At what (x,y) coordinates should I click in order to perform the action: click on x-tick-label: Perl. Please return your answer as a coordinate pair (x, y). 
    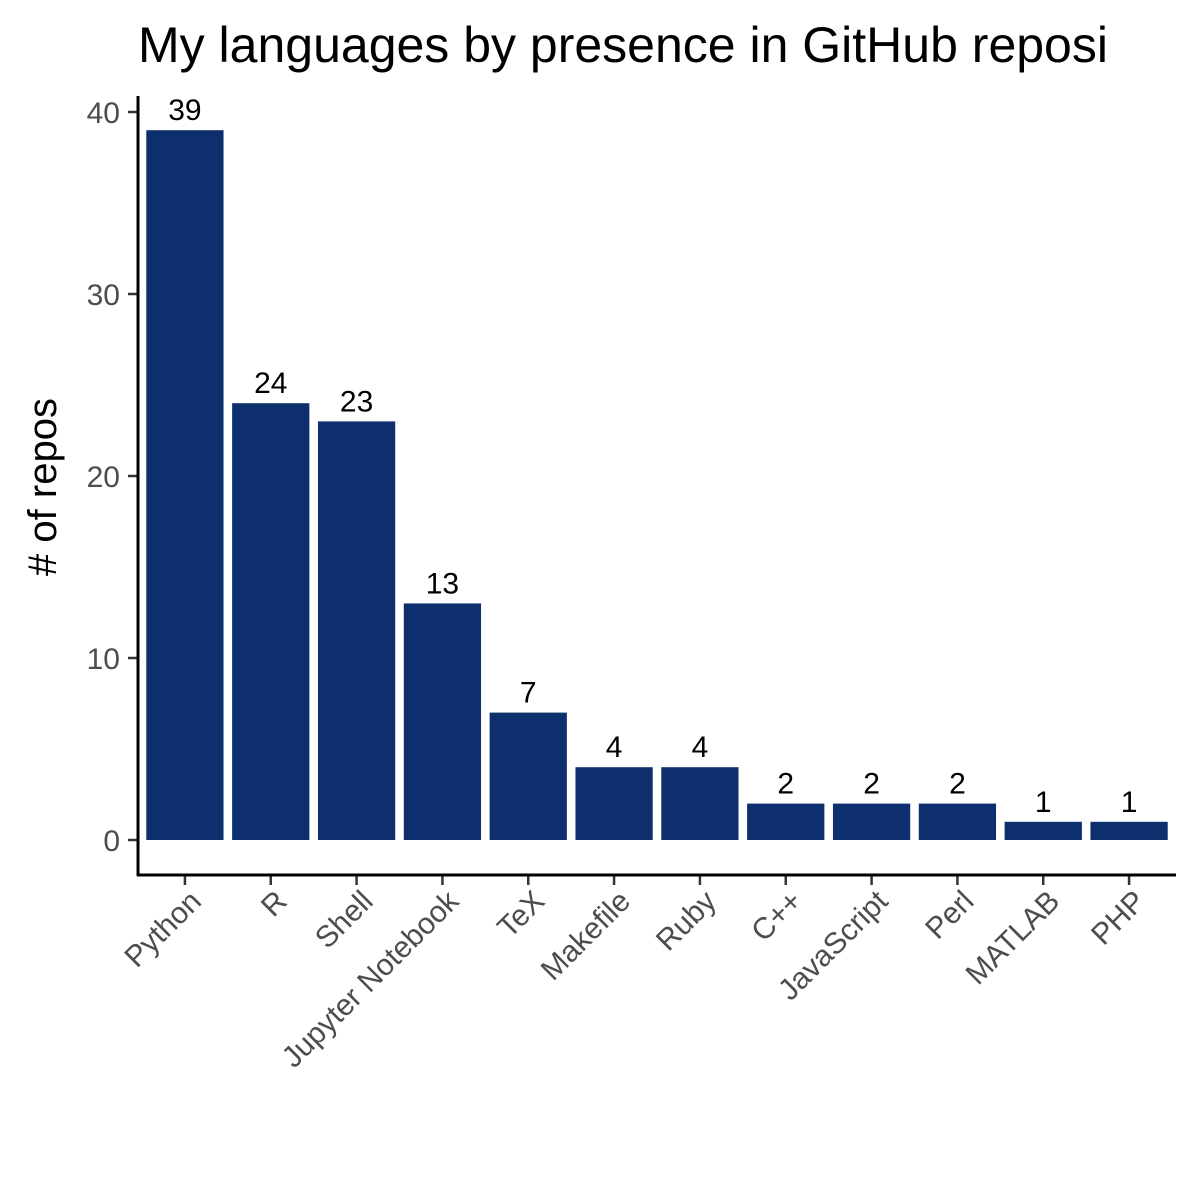
    Looking at the image, I should click on (949, 915).